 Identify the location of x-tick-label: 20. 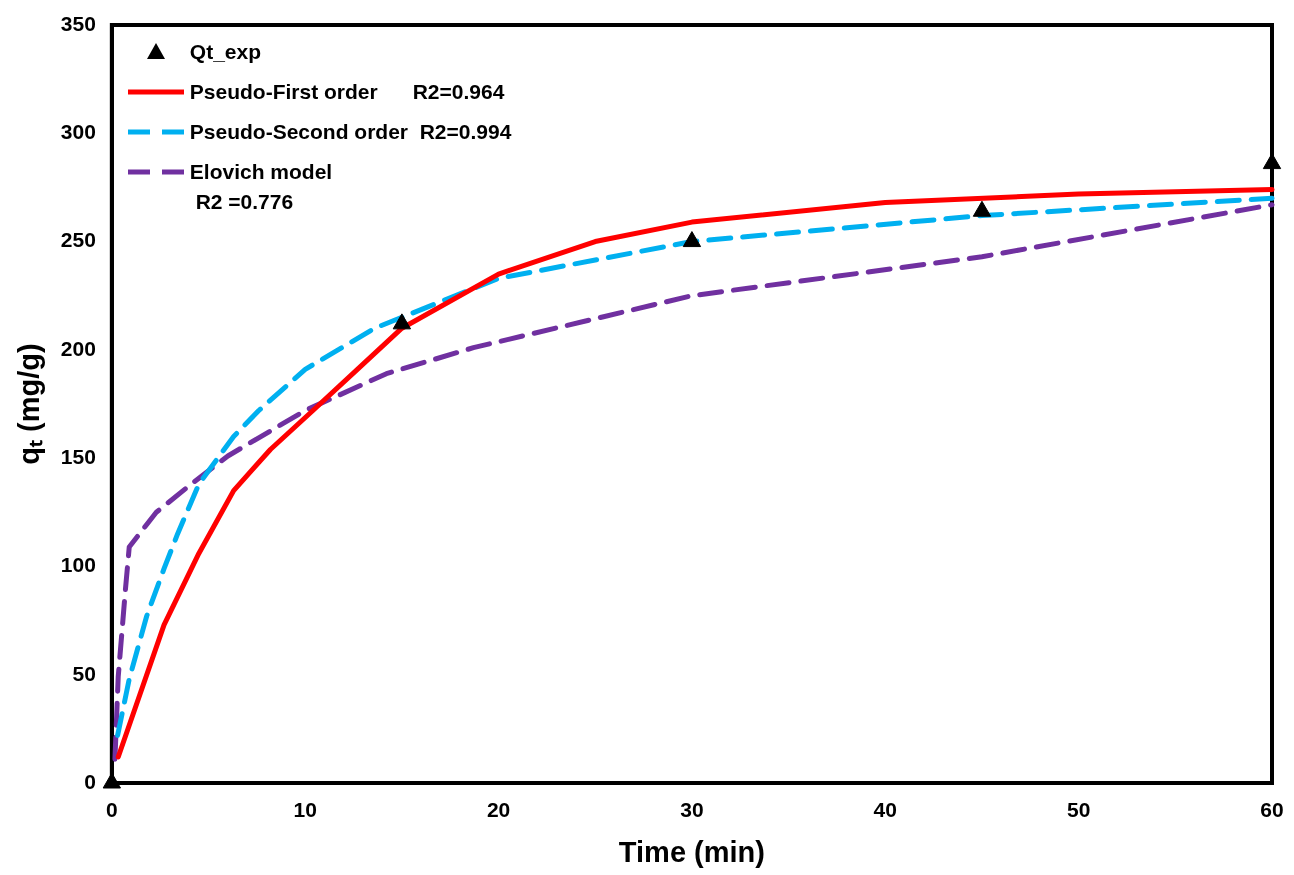
(498, 810).